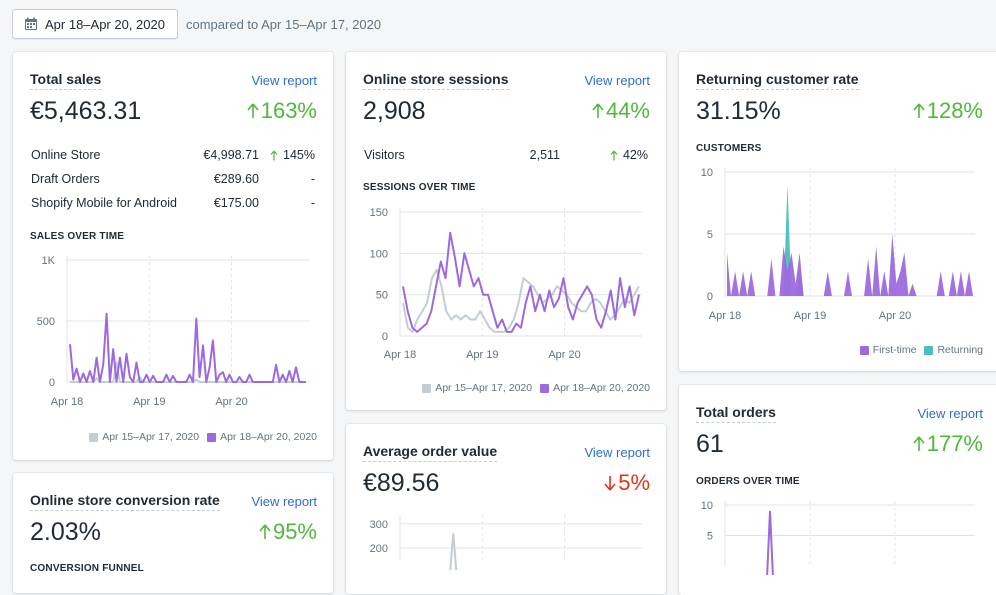 The height and width of the screenshot is (595, 996). I want to click on change-value: 95%, so click(294, 531).